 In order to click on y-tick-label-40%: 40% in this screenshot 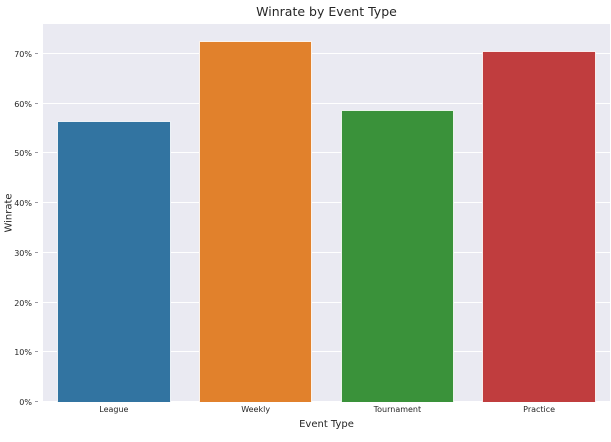, I will do `click(23, 204)`.